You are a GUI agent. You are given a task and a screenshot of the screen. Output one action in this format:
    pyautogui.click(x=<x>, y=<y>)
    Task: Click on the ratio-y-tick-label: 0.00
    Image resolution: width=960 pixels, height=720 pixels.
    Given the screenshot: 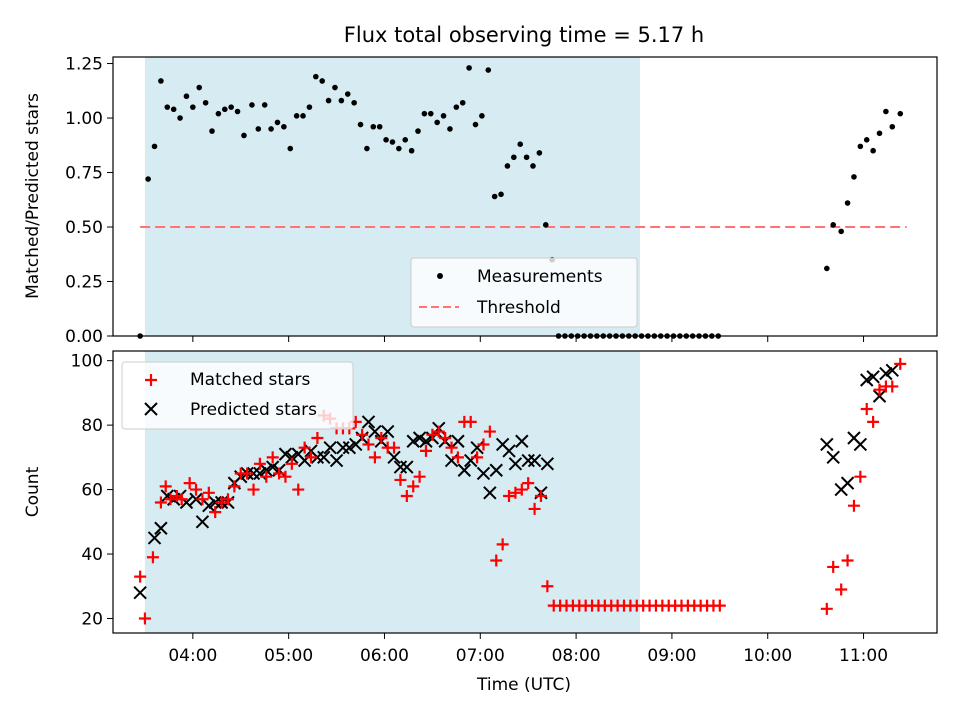 What is the action you would take?
    pyautogui.click(x=84, y=337)
    